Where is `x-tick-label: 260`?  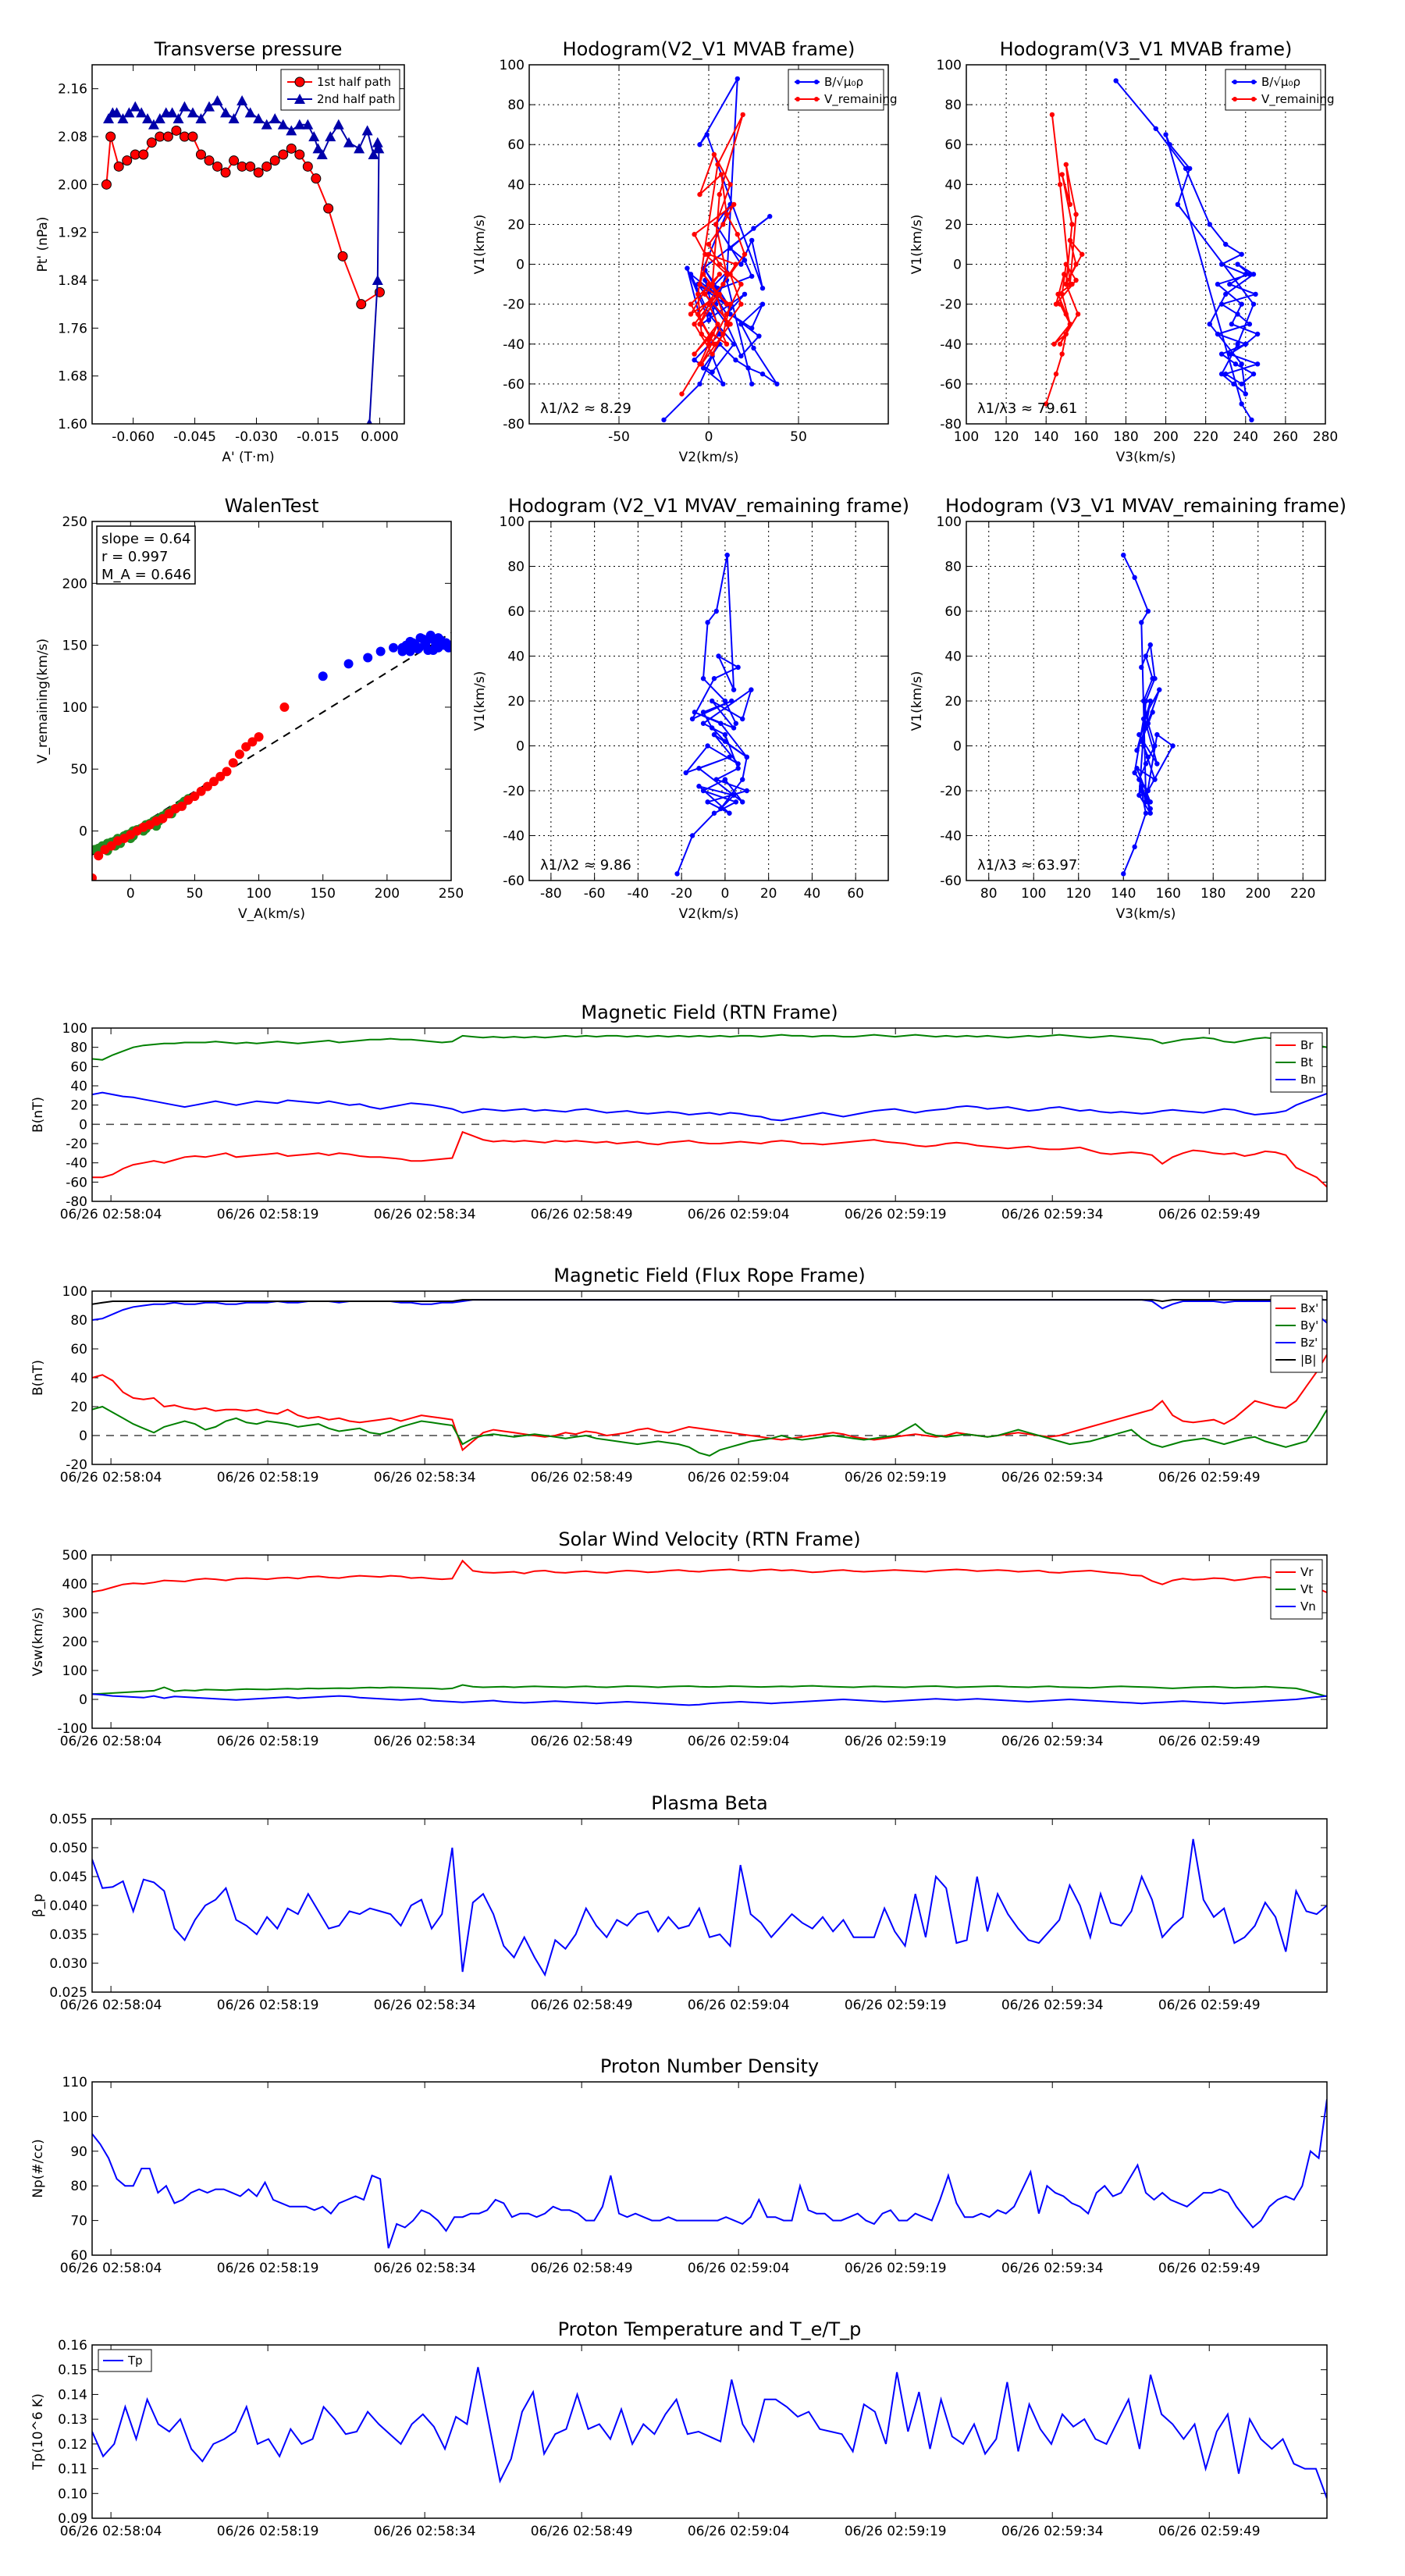
x-tick-label: 260 is located at coordinates (1286, 437).